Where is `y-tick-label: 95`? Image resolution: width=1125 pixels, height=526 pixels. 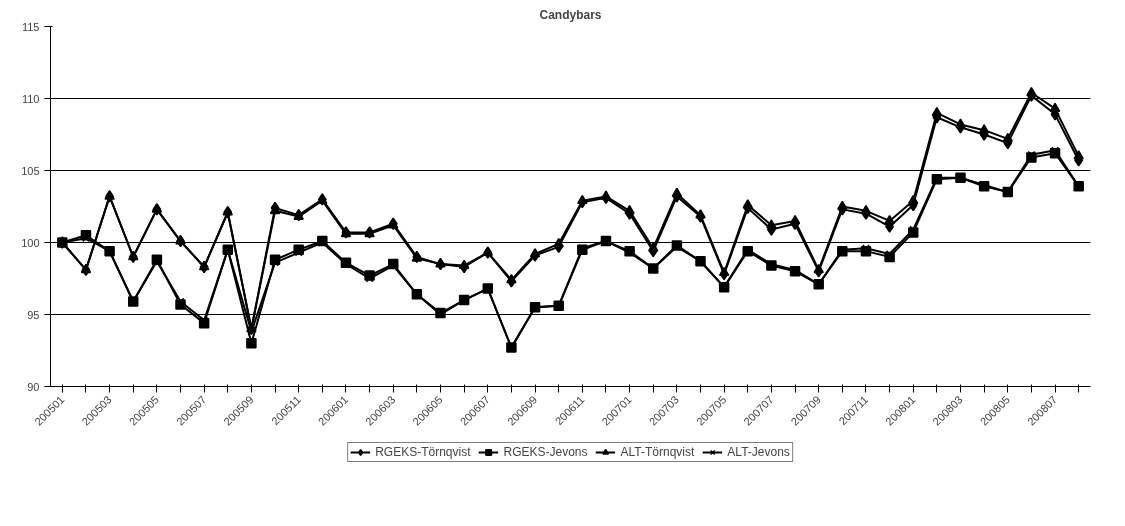
y-tick-label: 95 is located at coordinates (33, 314).